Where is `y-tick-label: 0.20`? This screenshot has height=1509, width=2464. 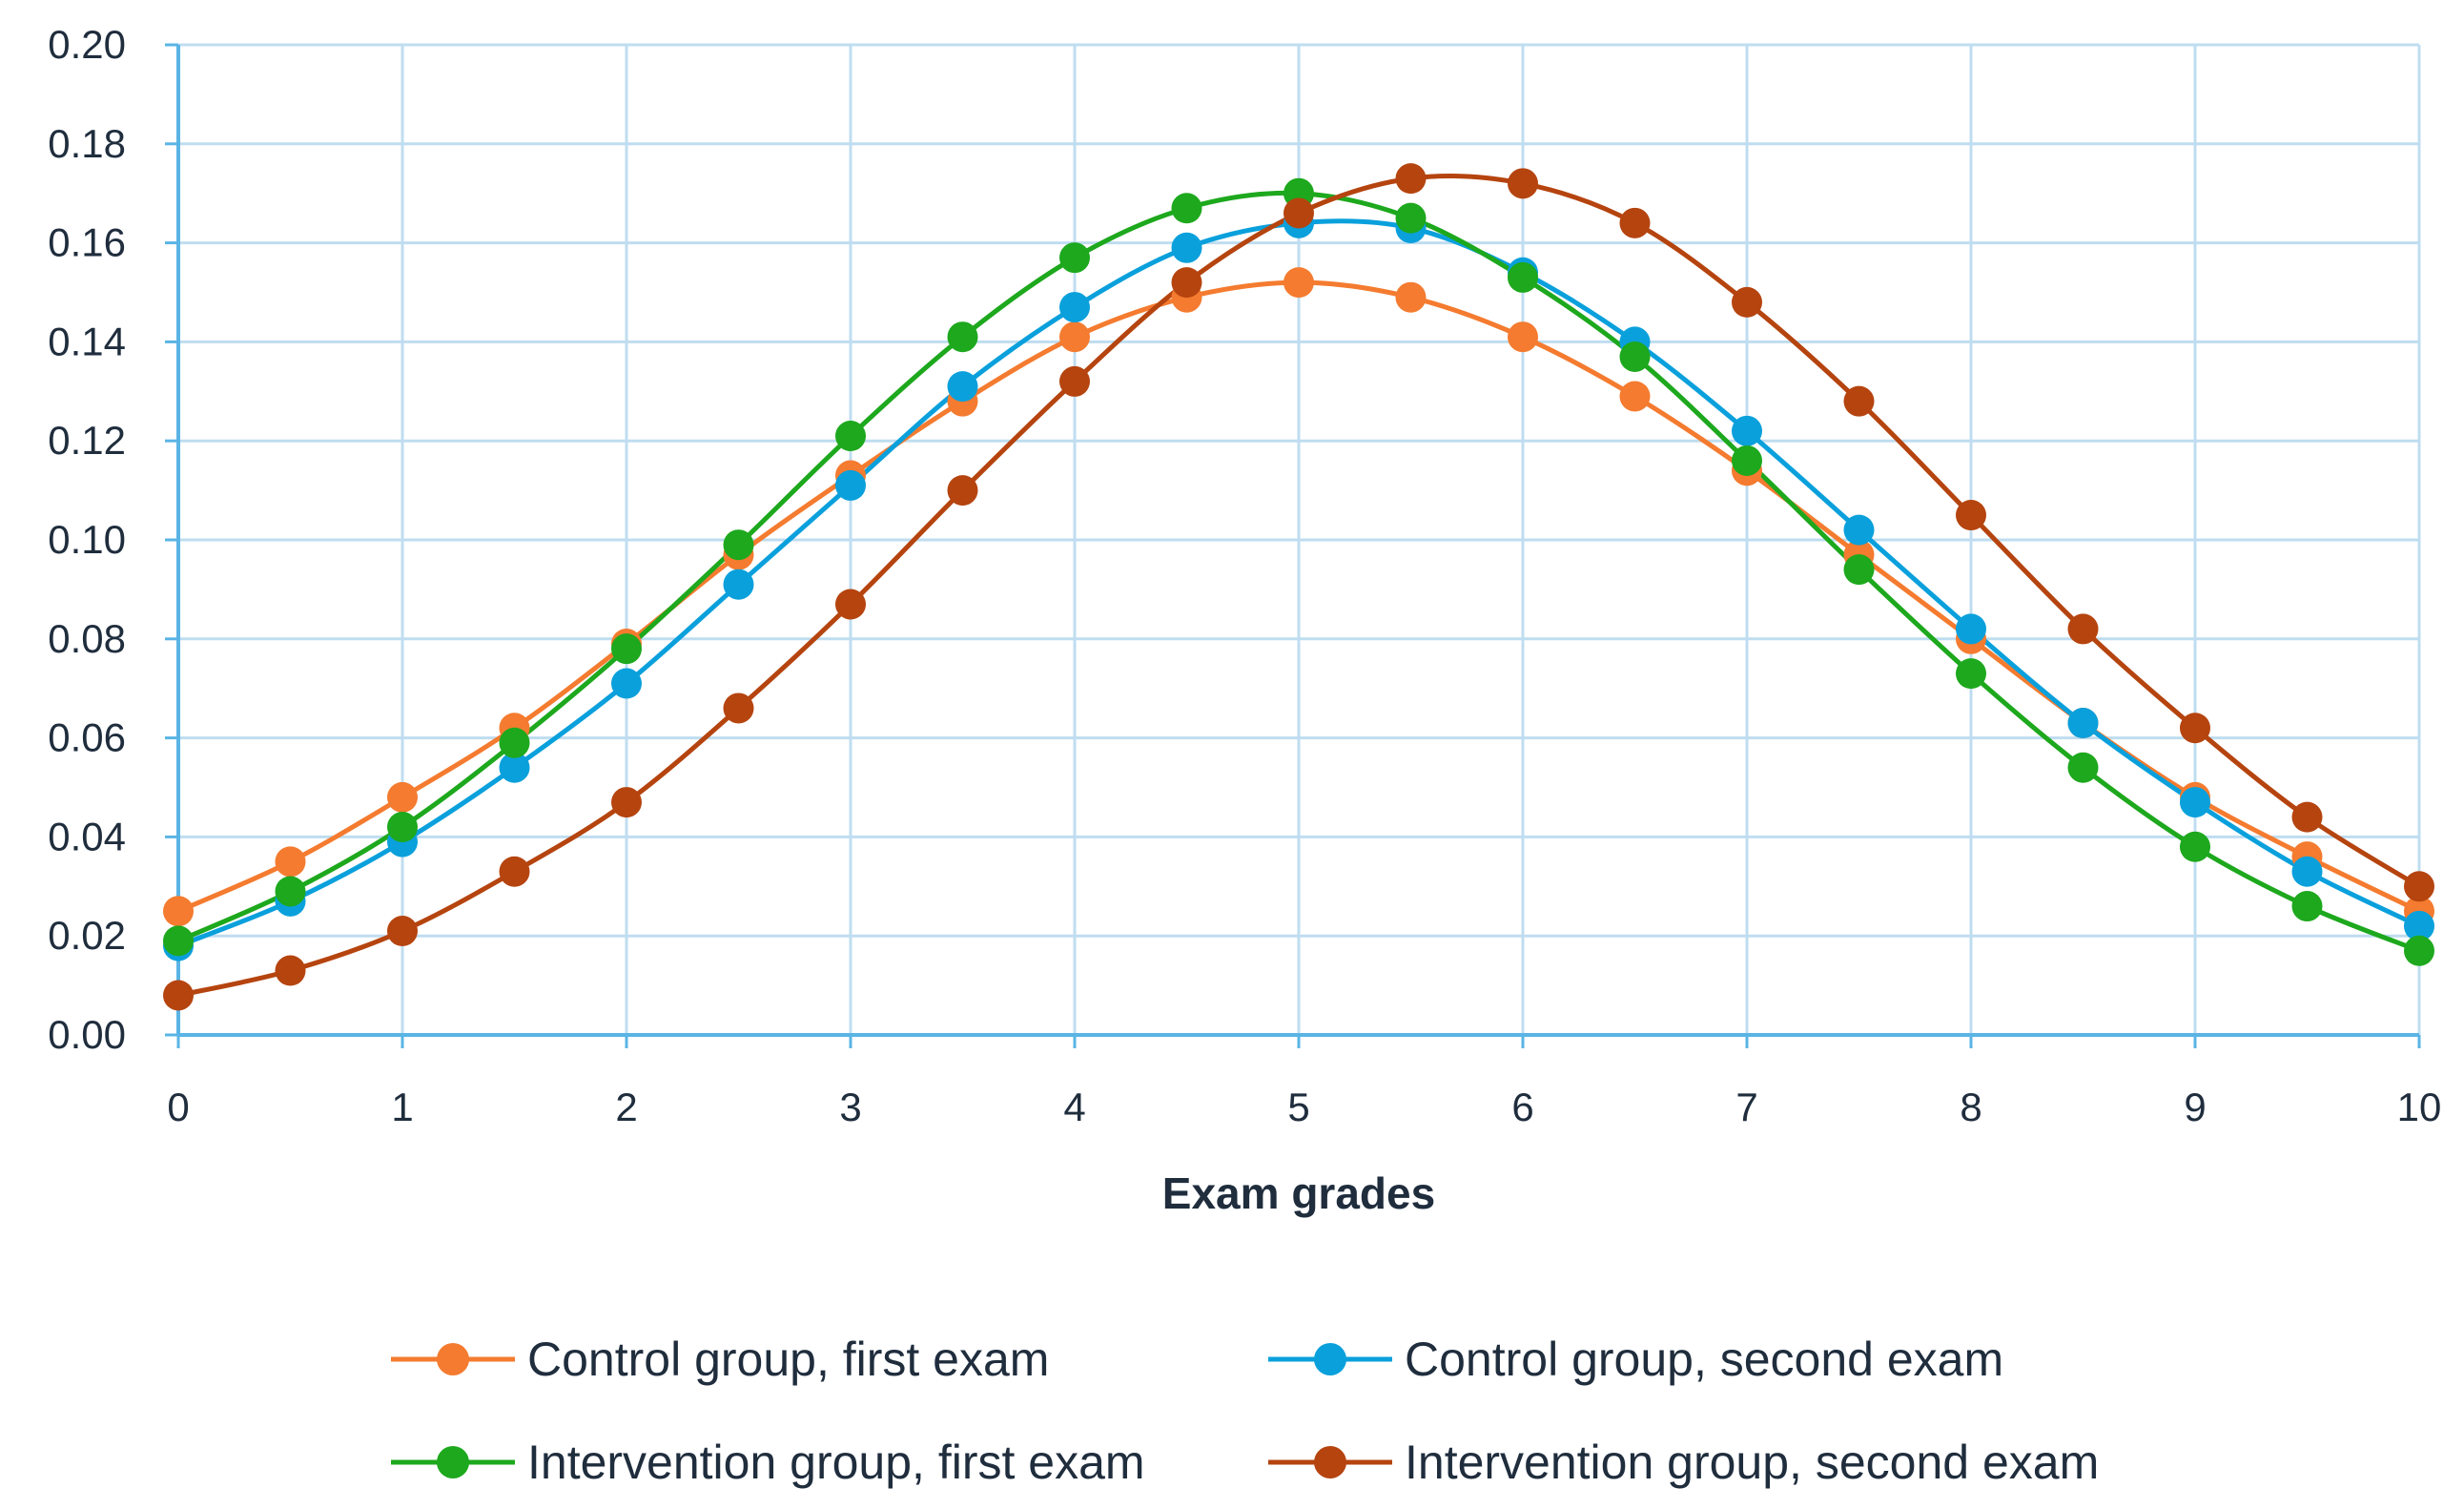
y-tick-label: 0.20 is located at coordinates (87, 45).